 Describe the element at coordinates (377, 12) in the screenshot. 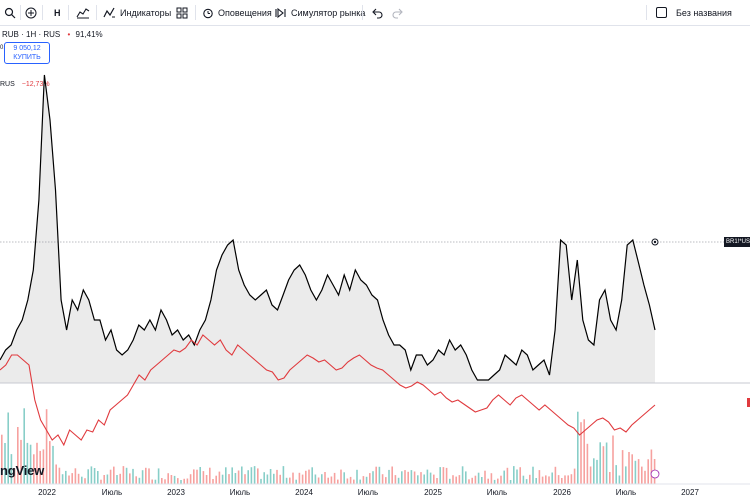

I see `undo-button` at that location.